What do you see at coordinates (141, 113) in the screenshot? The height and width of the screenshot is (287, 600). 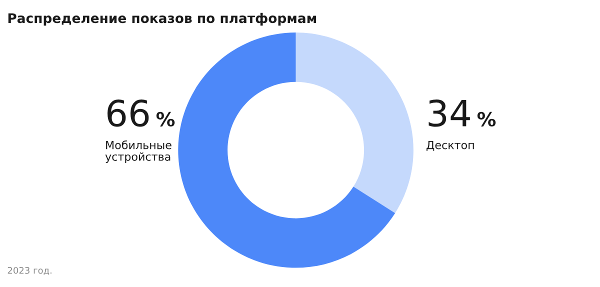 I see `data-label: 66 %` at bounding box center [141, 113].